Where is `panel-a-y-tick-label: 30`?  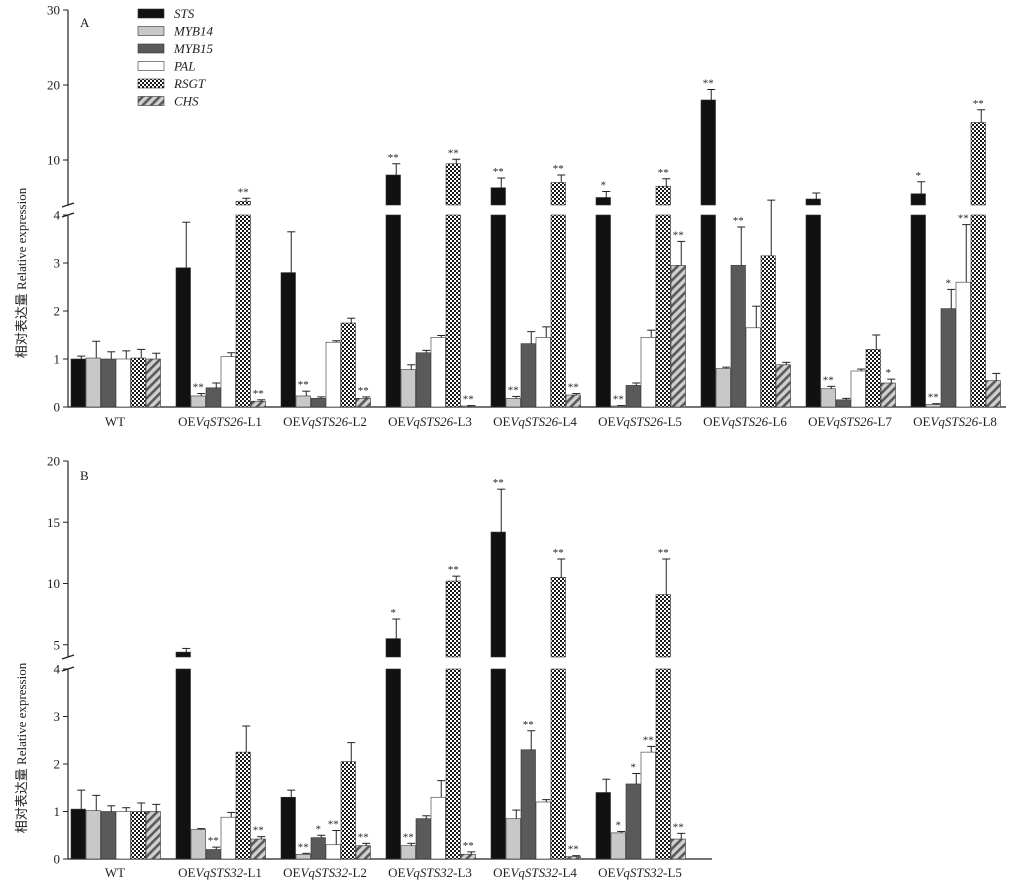
panel-a-y-tick-label: 30 is located at coordinates (53, 10).